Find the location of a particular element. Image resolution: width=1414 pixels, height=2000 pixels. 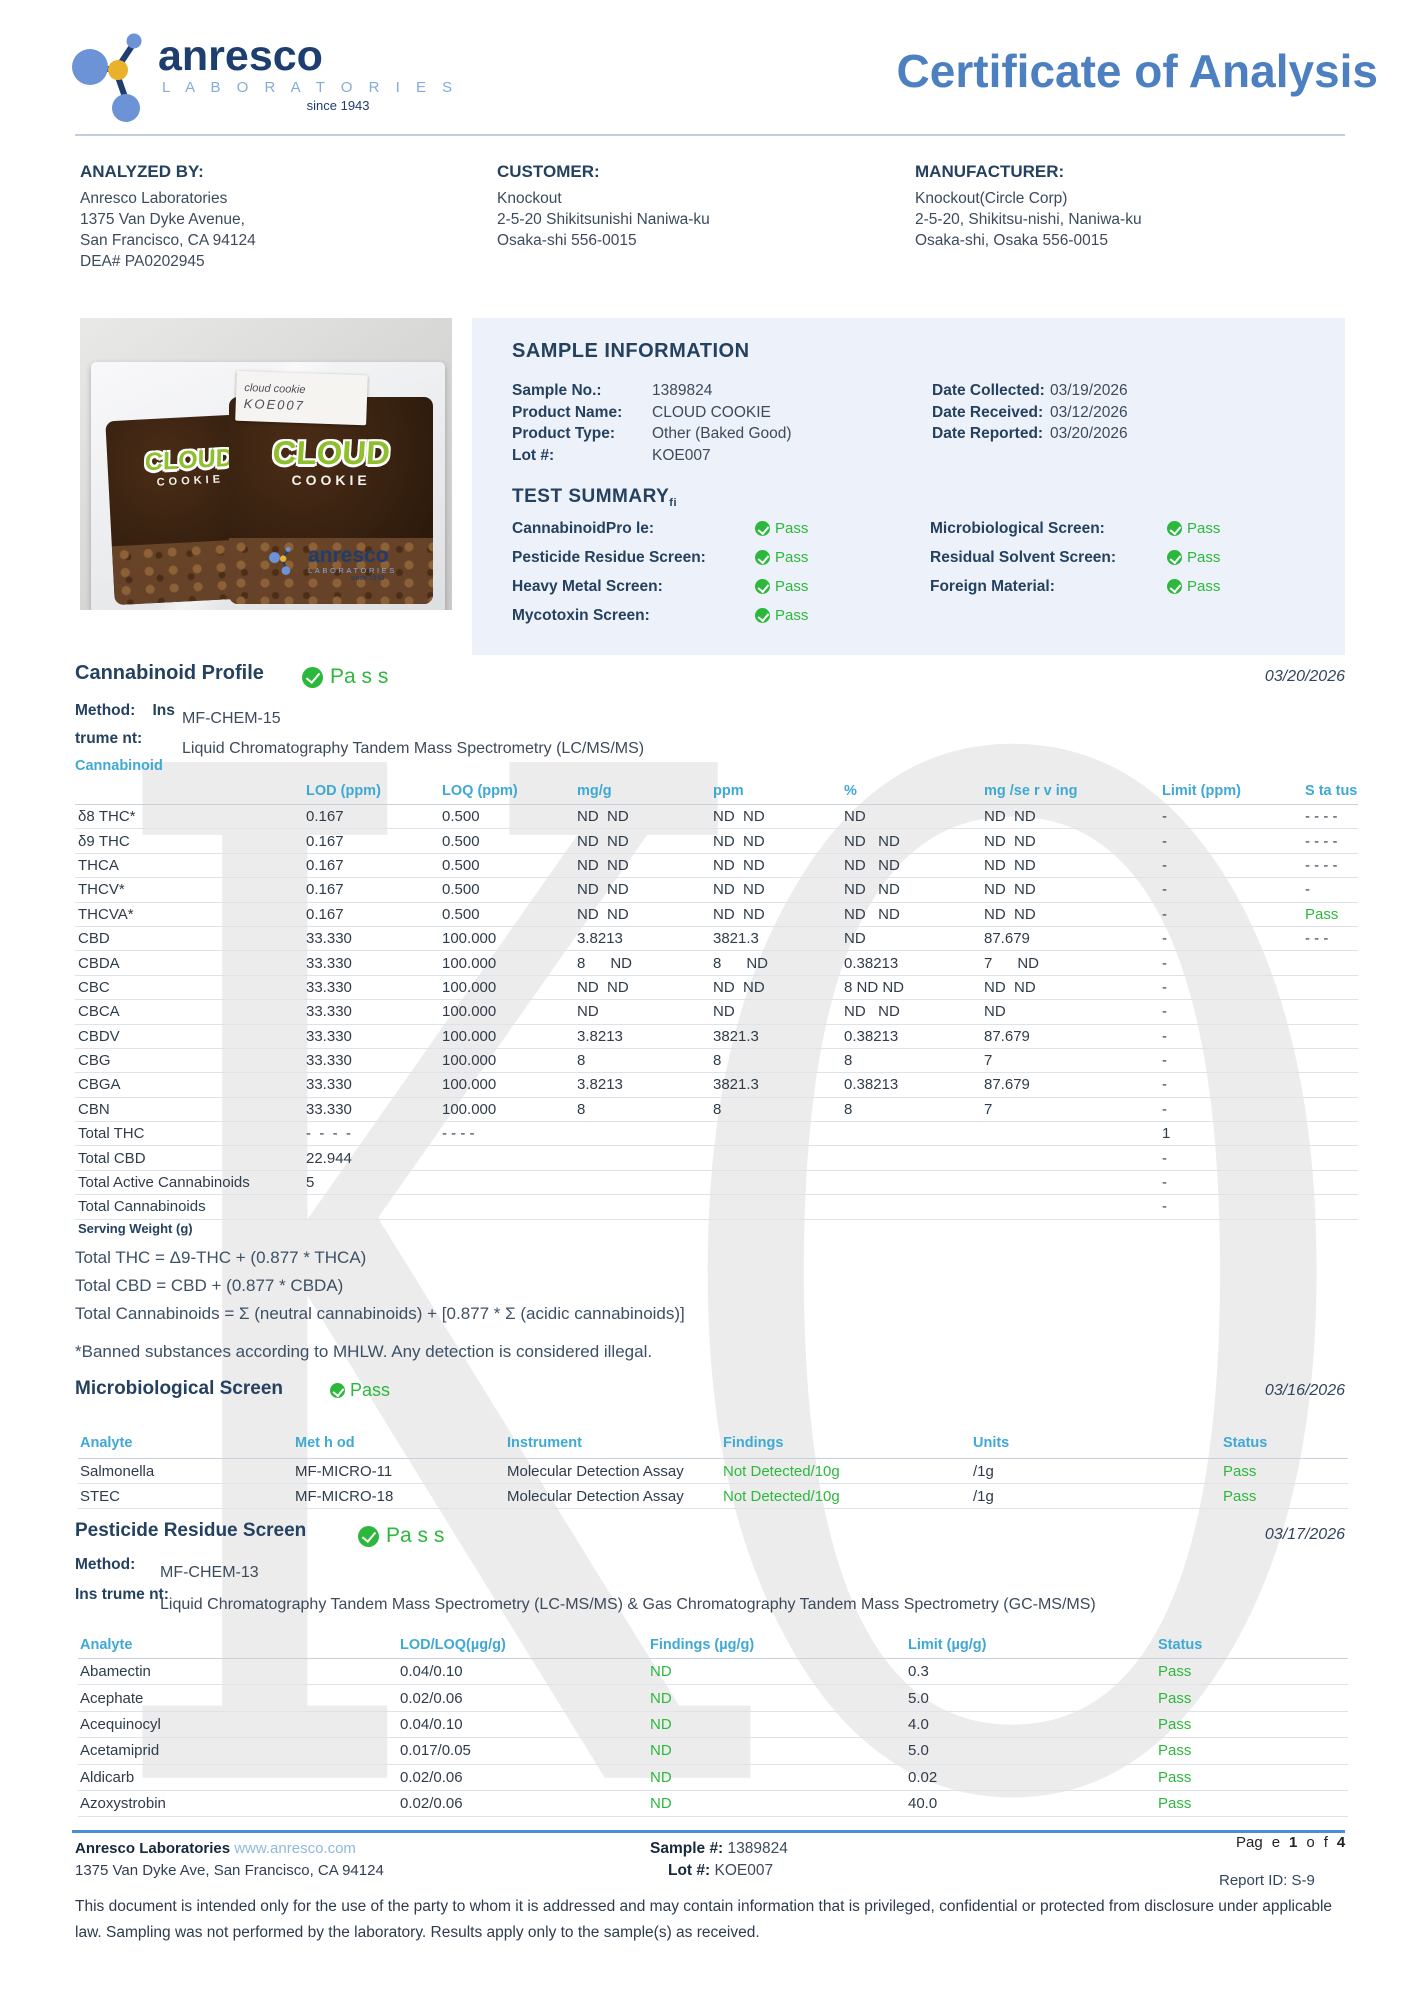

column-header: LOQ (ppm) is located at coordinates (480, 791).